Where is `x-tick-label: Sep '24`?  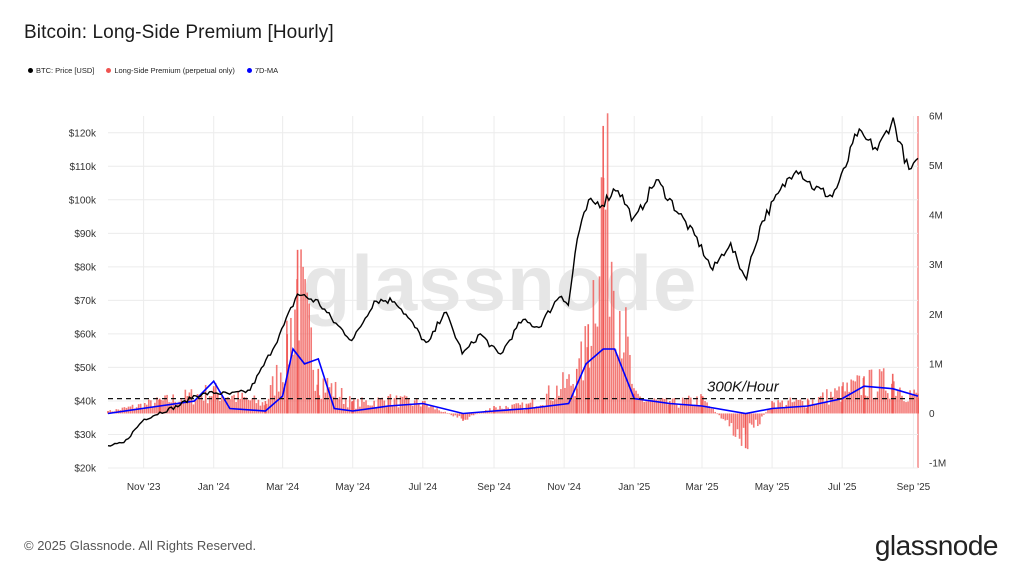 x-tick-label: Sep '24 is located at coordinates (494, 487).